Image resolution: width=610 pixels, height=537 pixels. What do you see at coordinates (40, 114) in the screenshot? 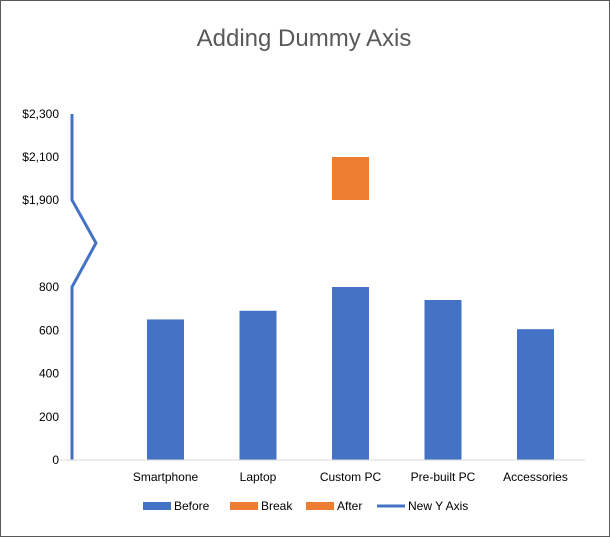
I see `y-tick-label-upper-2: $2,300` at bounding box center [40, 114].